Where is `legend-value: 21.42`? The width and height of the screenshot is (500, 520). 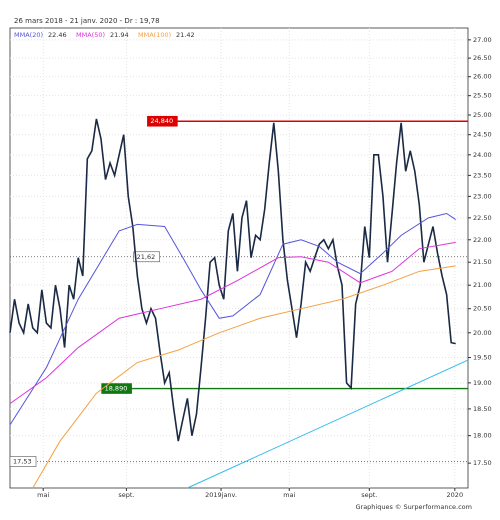 legend-value: 21.42 is located at coordinates (185, 35).